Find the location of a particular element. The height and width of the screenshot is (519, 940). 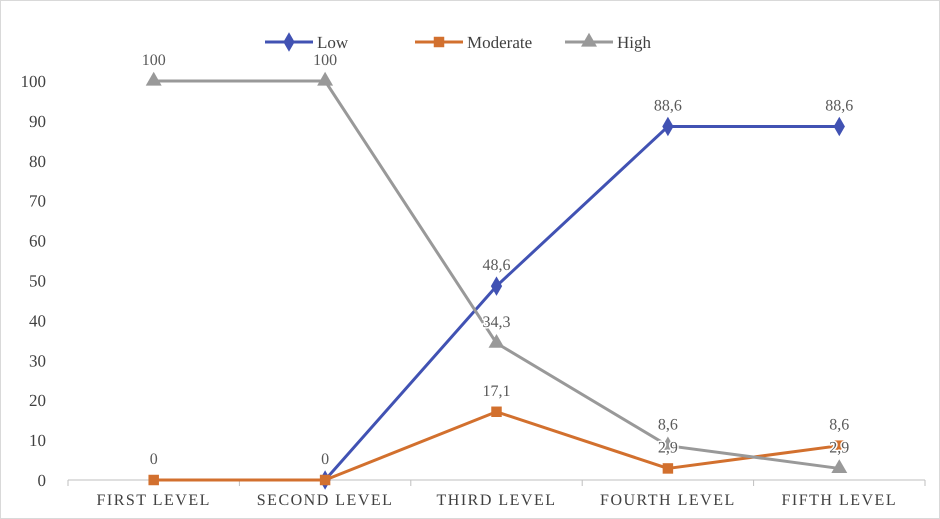

y-tick-label: 20 is located at coordinates (37, 400).